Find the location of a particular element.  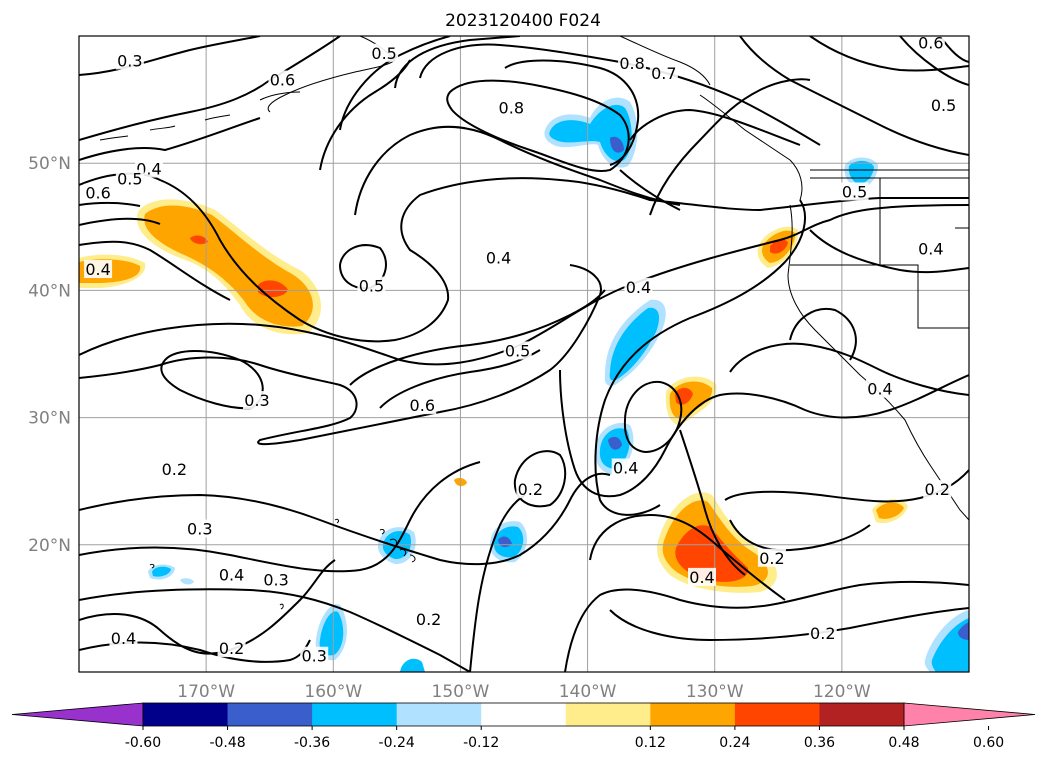

contour-label-13: 0.4 is located at coordinates (498, 258).